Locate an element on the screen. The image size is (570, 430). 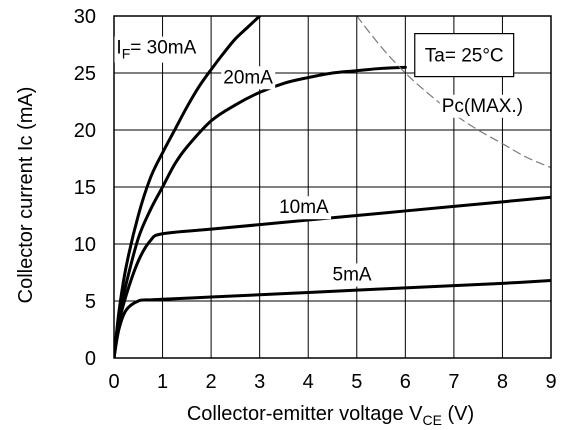
series-label-4: Pc(MAX.) is located at coordinates (482, 106).